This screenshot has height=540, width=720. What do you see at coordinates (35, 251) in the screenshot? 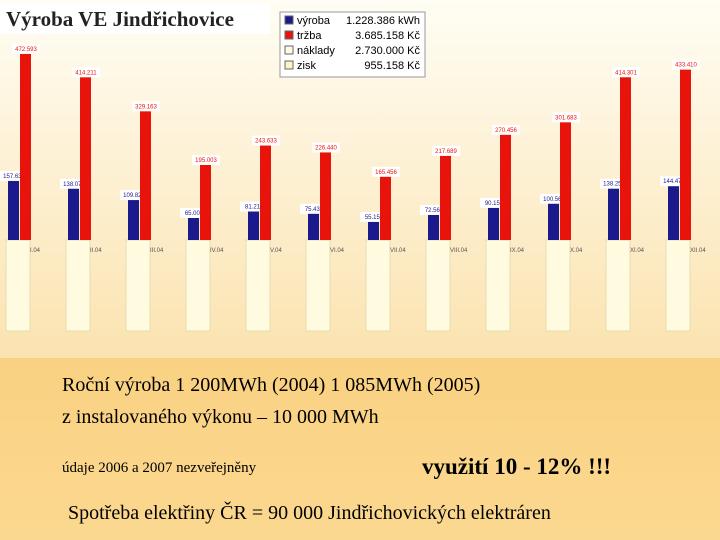
I see `x-tick-label: I.04` at bounding box center [35, 251].